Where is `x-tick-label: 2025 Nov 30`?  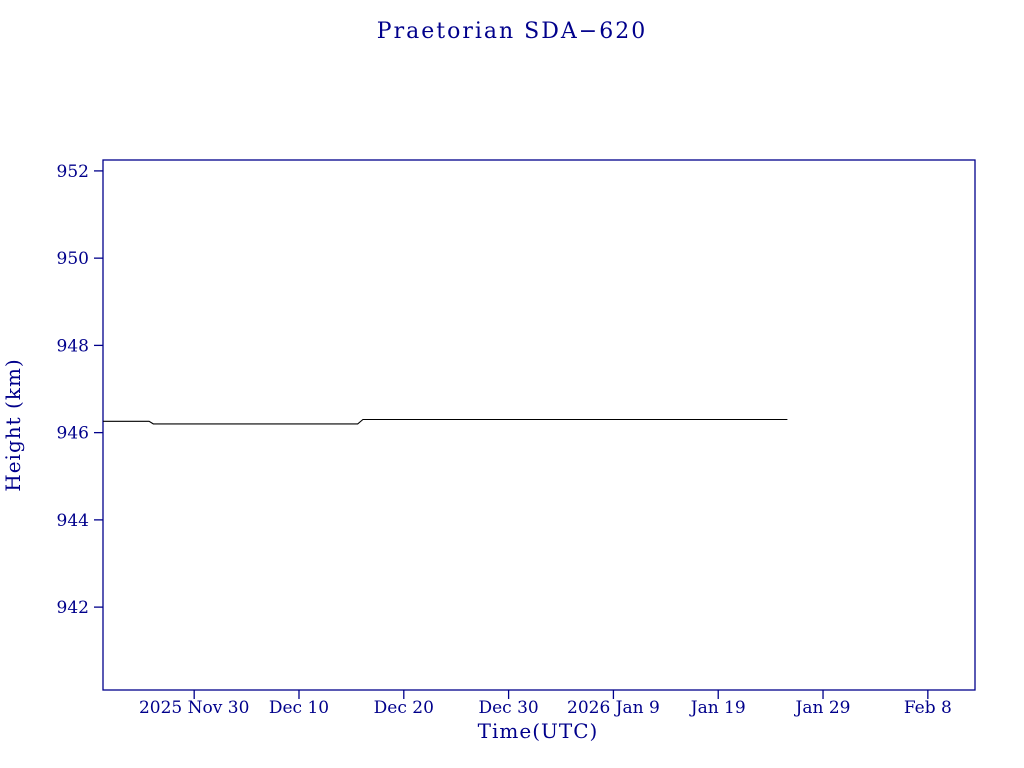
x-tick-label: 2025 Nov 30 is located at coordinates (194, 708).